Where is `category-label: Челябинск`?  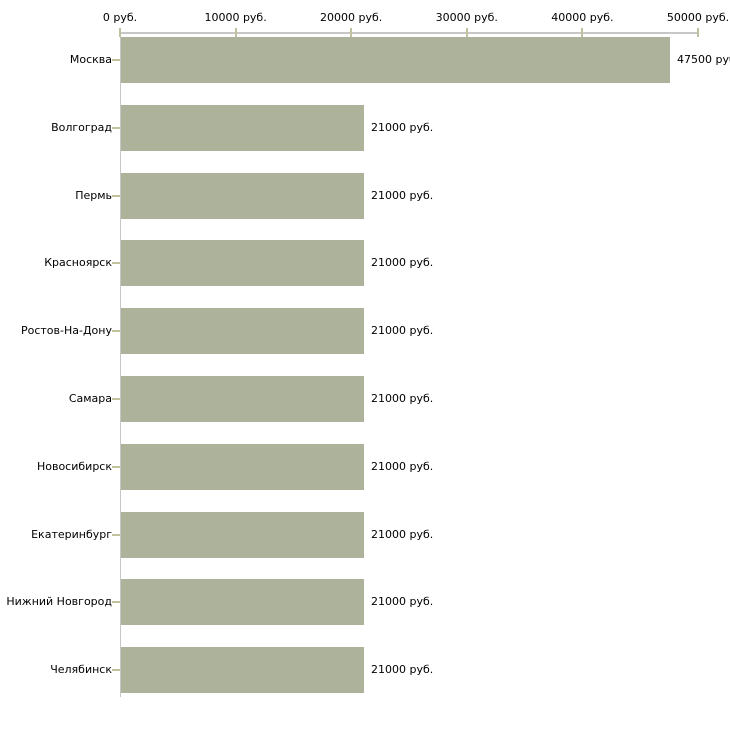
category-label: Челябинск is located at coordinates (81, 670).